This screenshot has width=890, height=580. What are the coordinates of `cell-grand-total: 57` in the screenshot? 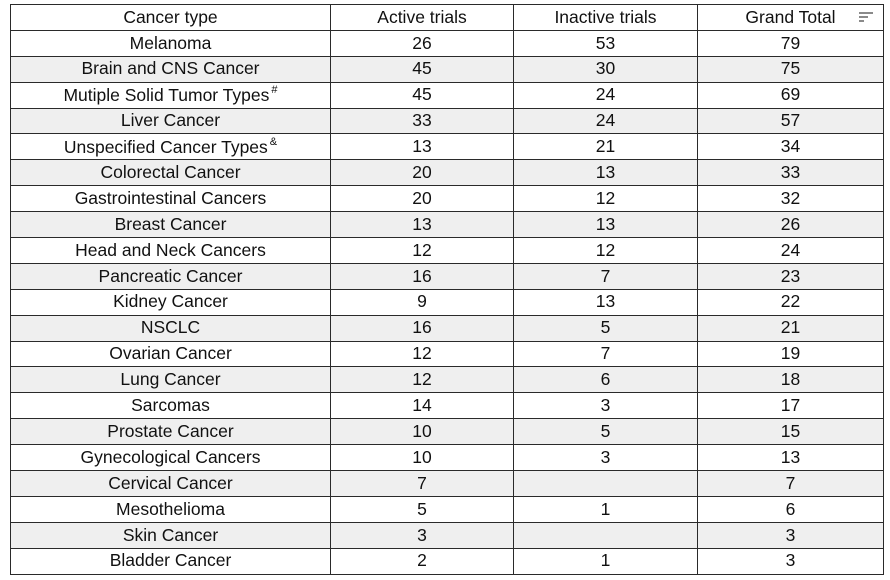 It's located at (790, 121).